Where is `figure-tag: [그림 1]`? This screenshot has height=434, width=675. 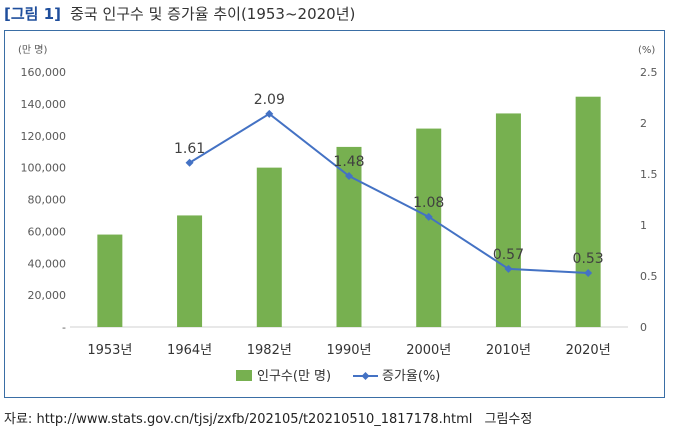
figure-tag: [그림 1] is located at coordinates (32, 14).